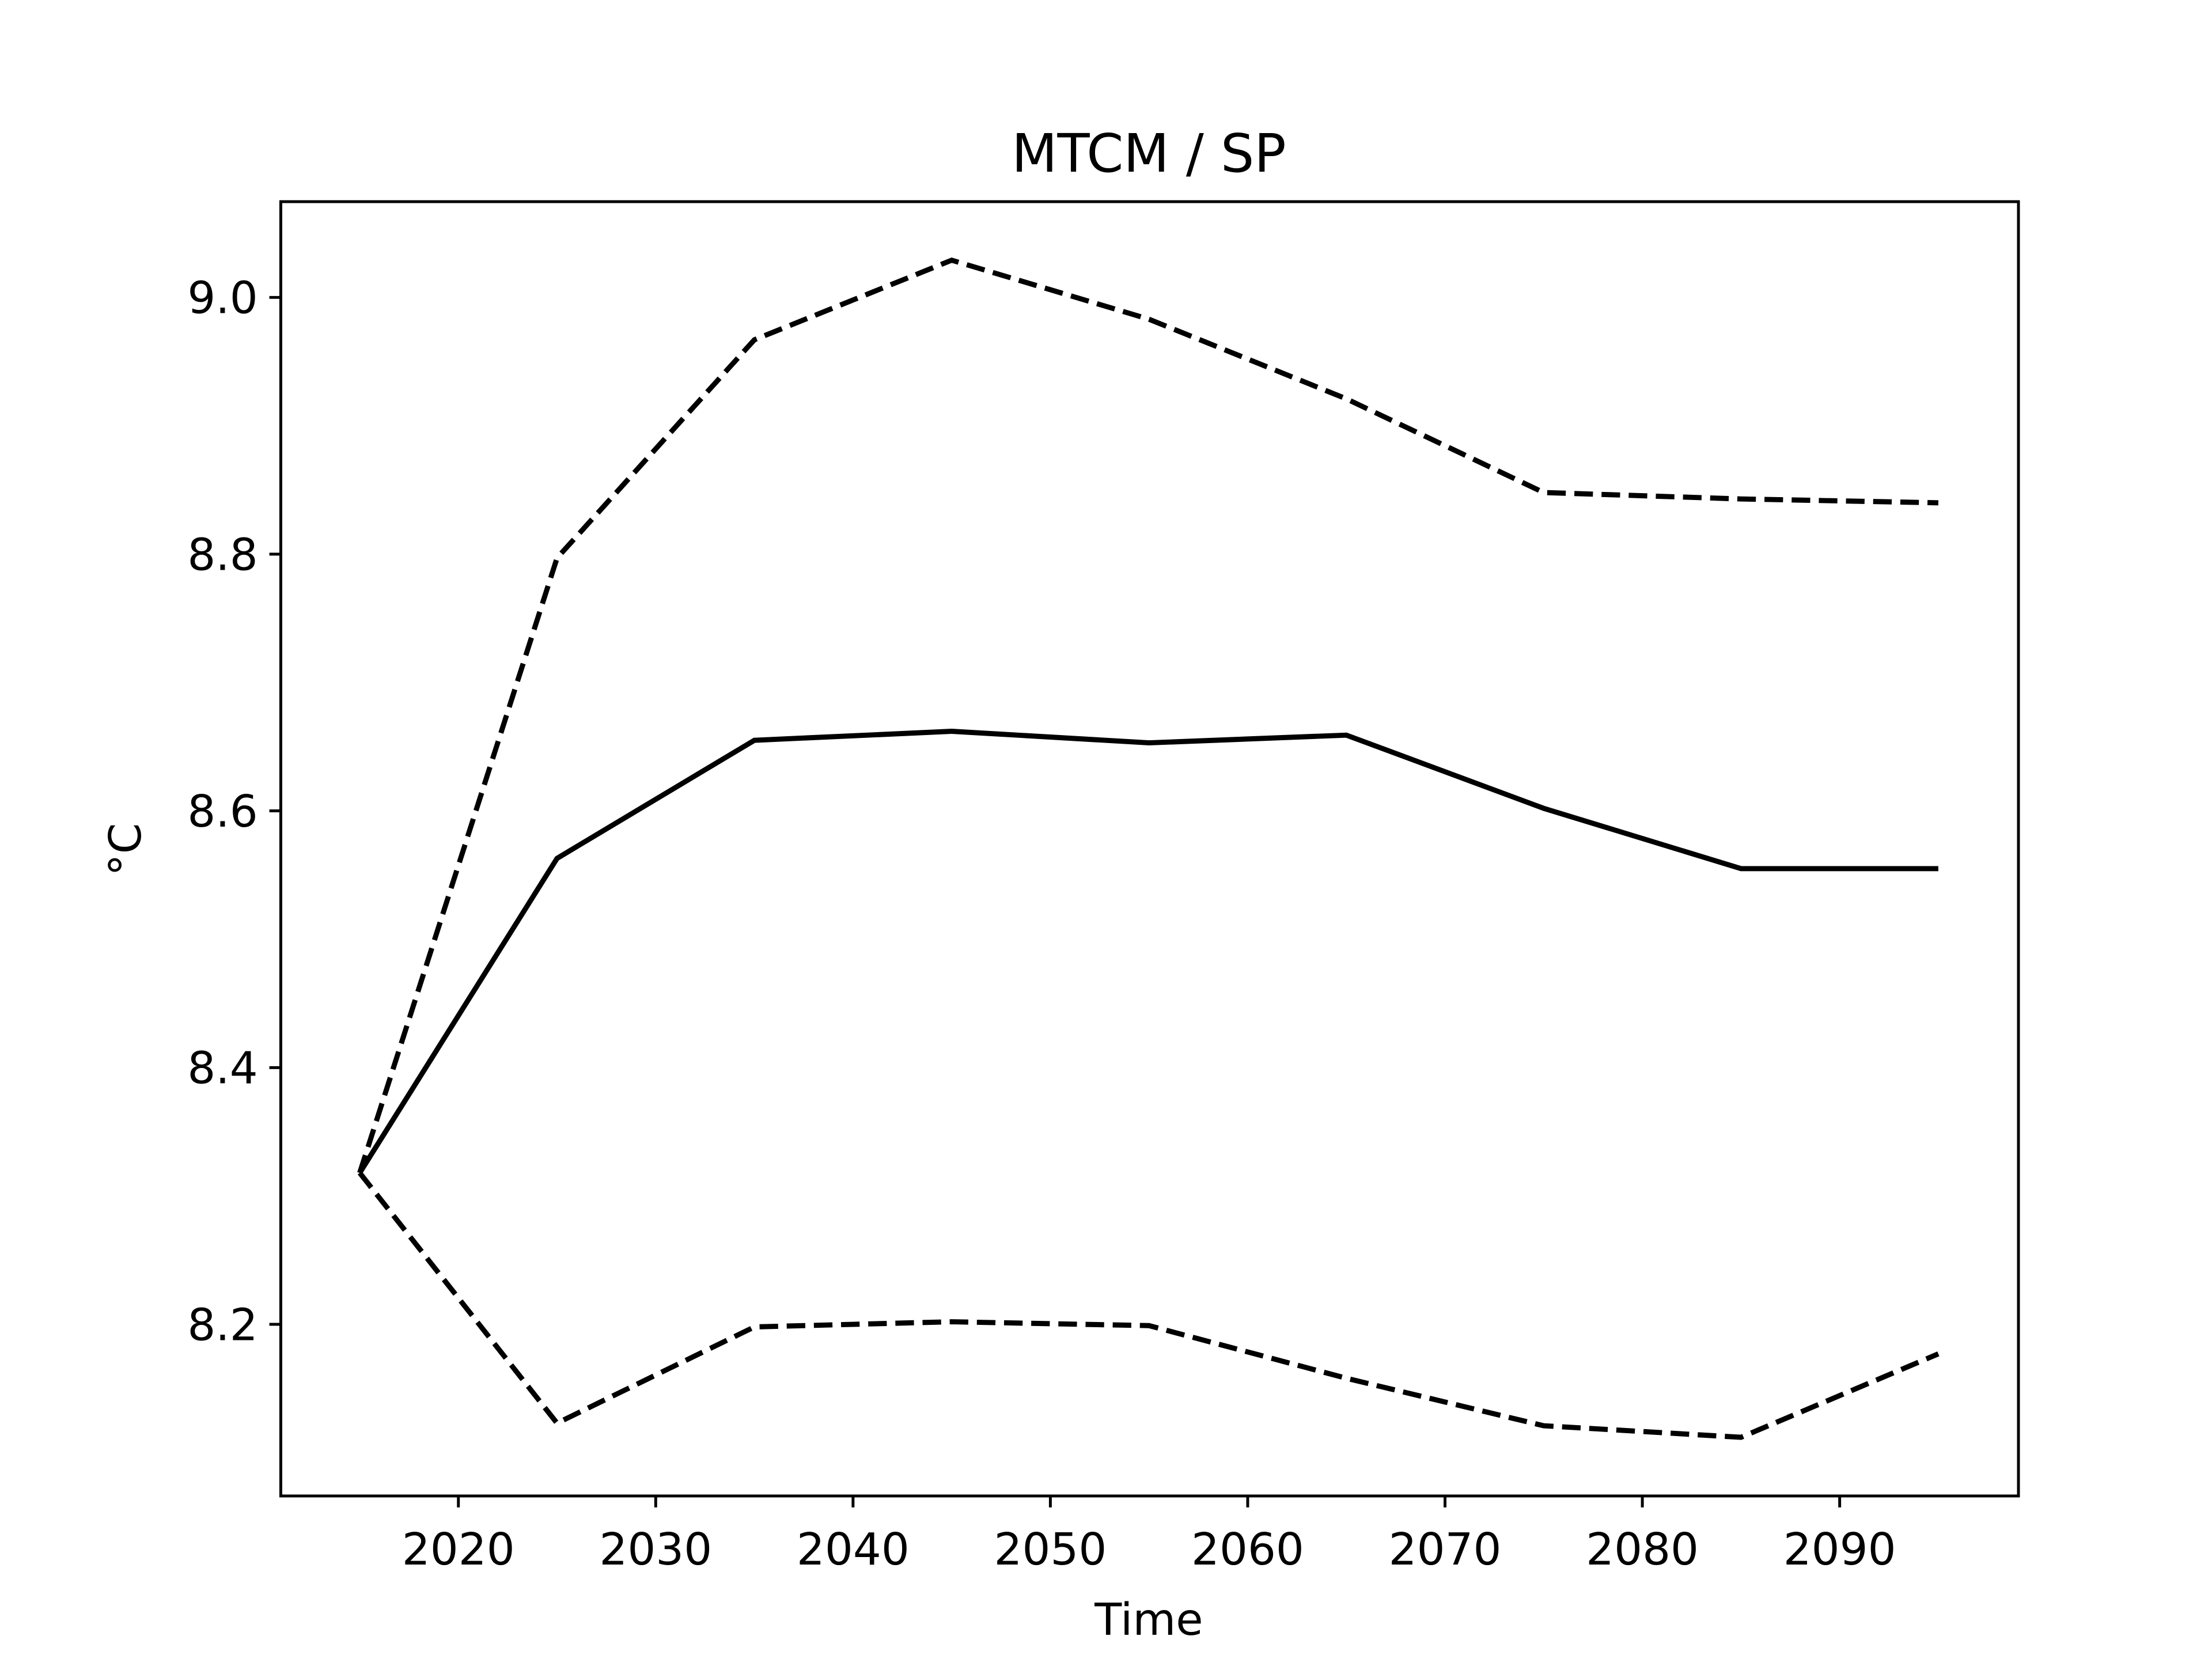  I want to click on y-tick-label: 9.0, so click(222, 298).